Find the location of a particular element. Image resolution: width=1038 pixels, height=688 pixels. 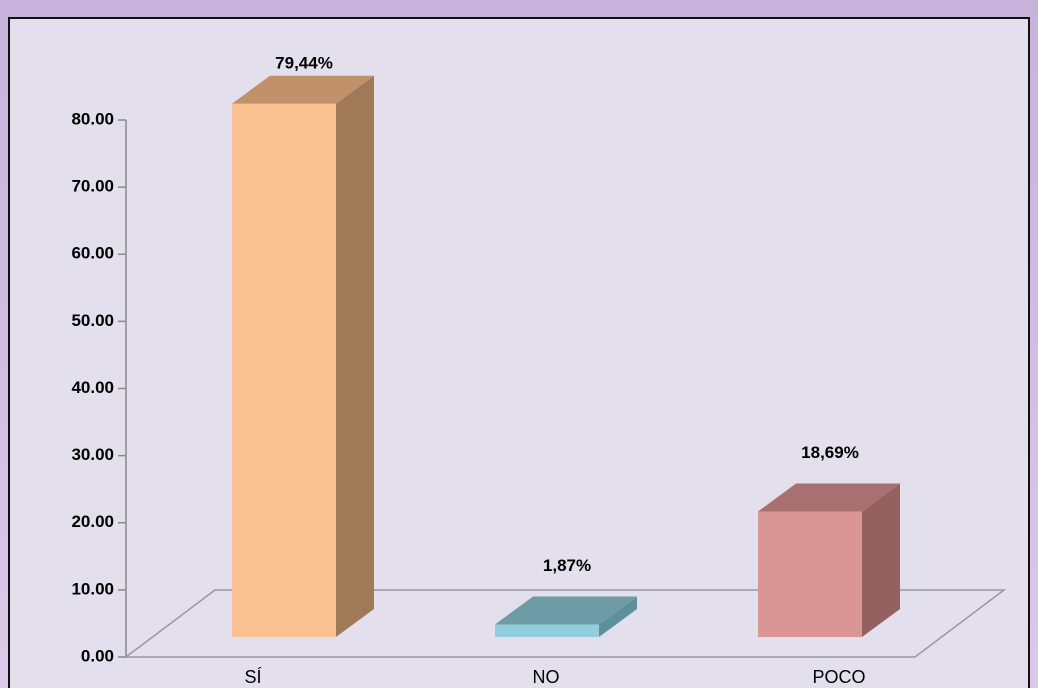

value-label: 1,87% is located at coordinates (567, 565).